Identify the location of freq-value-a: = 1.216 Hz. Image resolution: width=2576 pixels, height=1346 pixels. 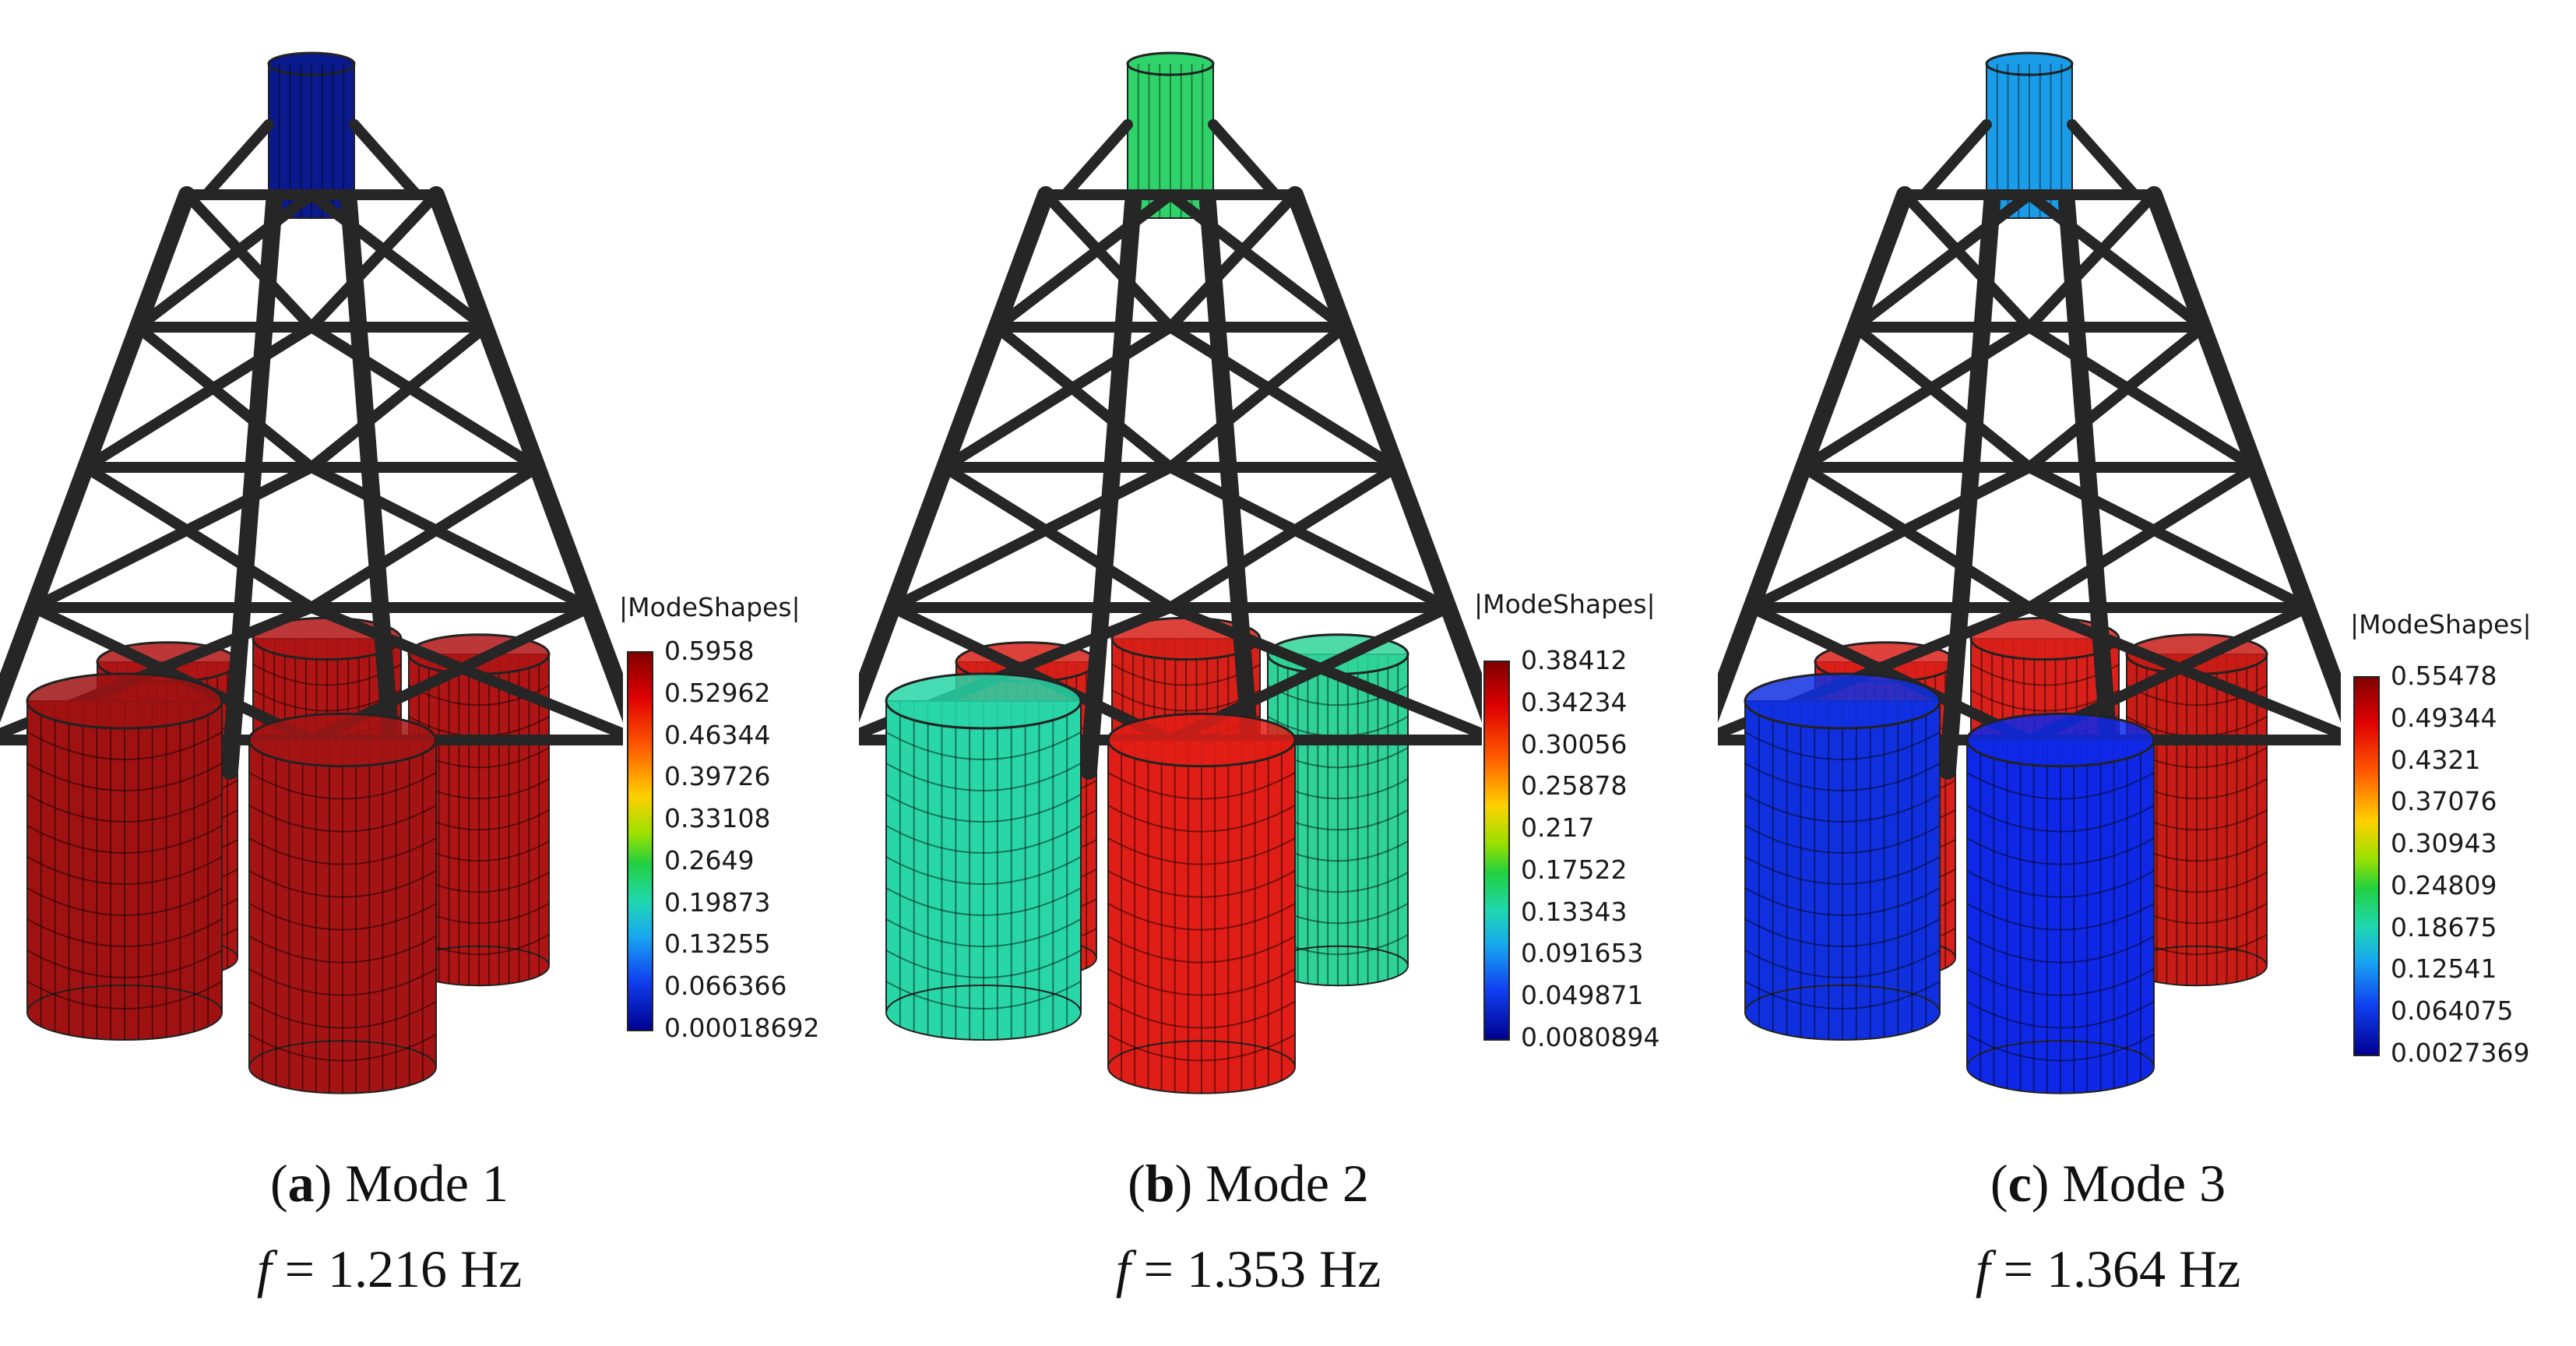
(403, 1269).